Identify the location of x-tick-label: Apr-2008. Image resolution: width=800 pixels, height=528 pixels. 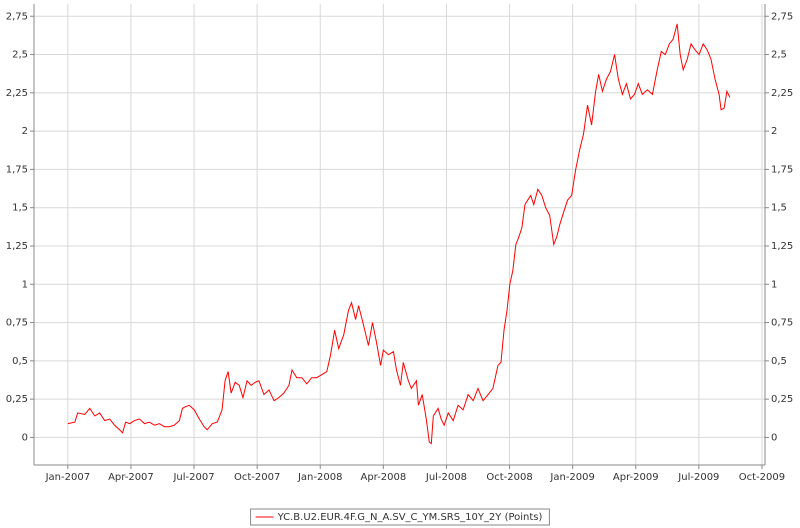
(383, 477).